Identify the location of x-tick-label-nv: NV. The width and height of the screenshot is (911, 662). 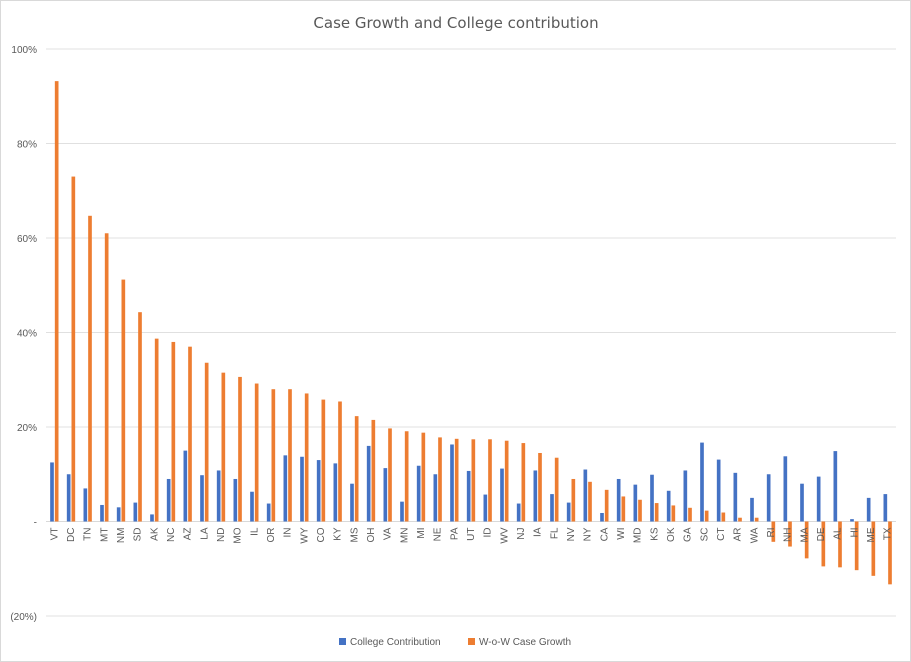
(571, 534).